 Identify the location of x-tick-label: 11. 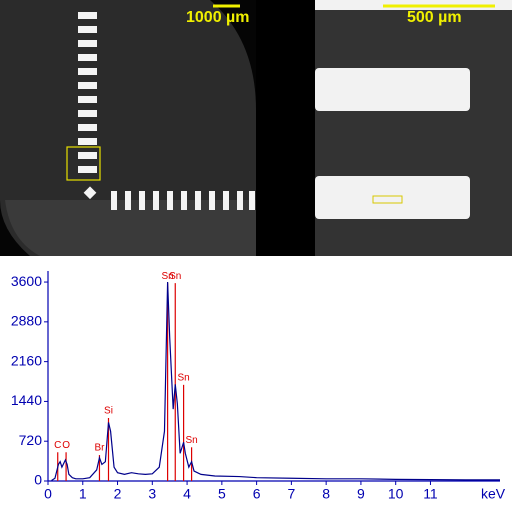
(430, 494).